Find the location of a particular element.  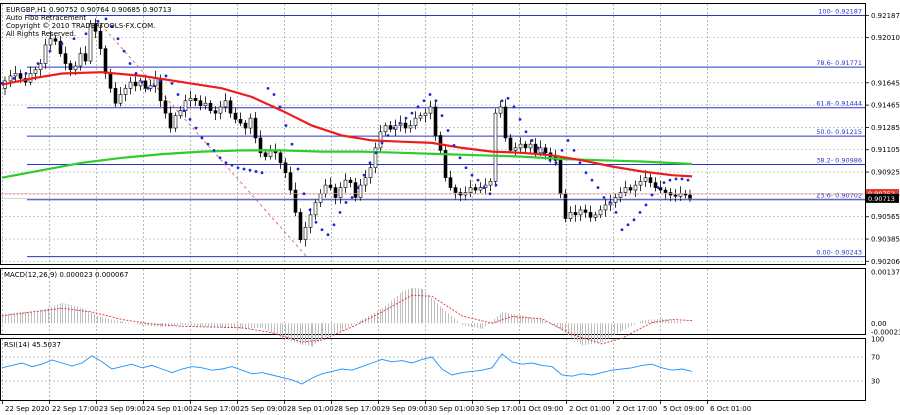

price-tick-label: 0.91105 is located at coordinates (885, 150).